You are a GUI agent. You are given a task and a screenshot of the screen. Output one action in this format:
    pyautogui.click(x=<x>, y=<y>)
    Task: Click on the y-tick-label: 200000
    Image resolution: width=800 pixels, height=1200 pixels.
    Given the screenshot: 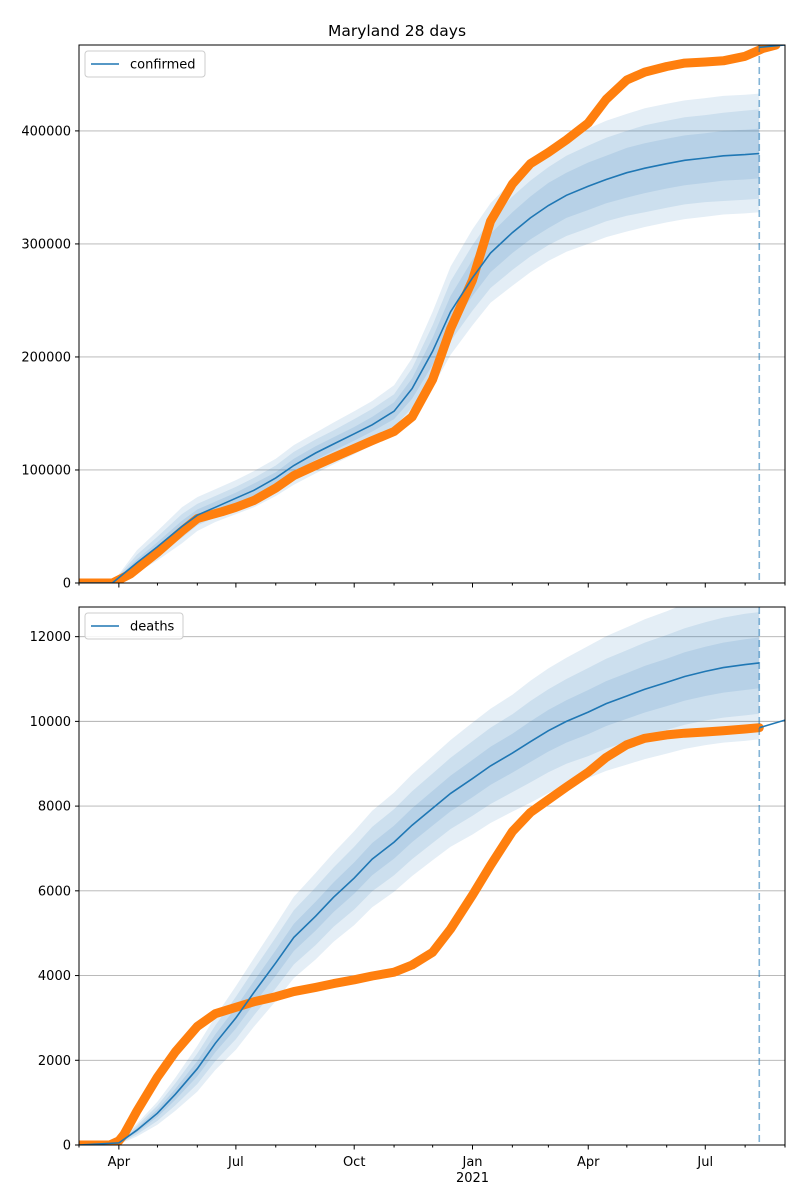 What is the action you would take?
    pyautogui.click(x=46, y=357)
    